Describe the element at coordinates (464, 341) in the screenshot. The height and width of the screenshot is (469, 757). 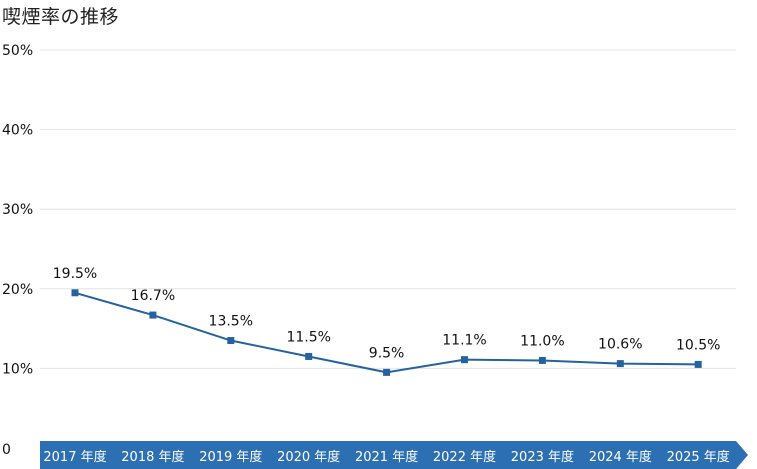
I see `data-label: 11.1%` at that location.